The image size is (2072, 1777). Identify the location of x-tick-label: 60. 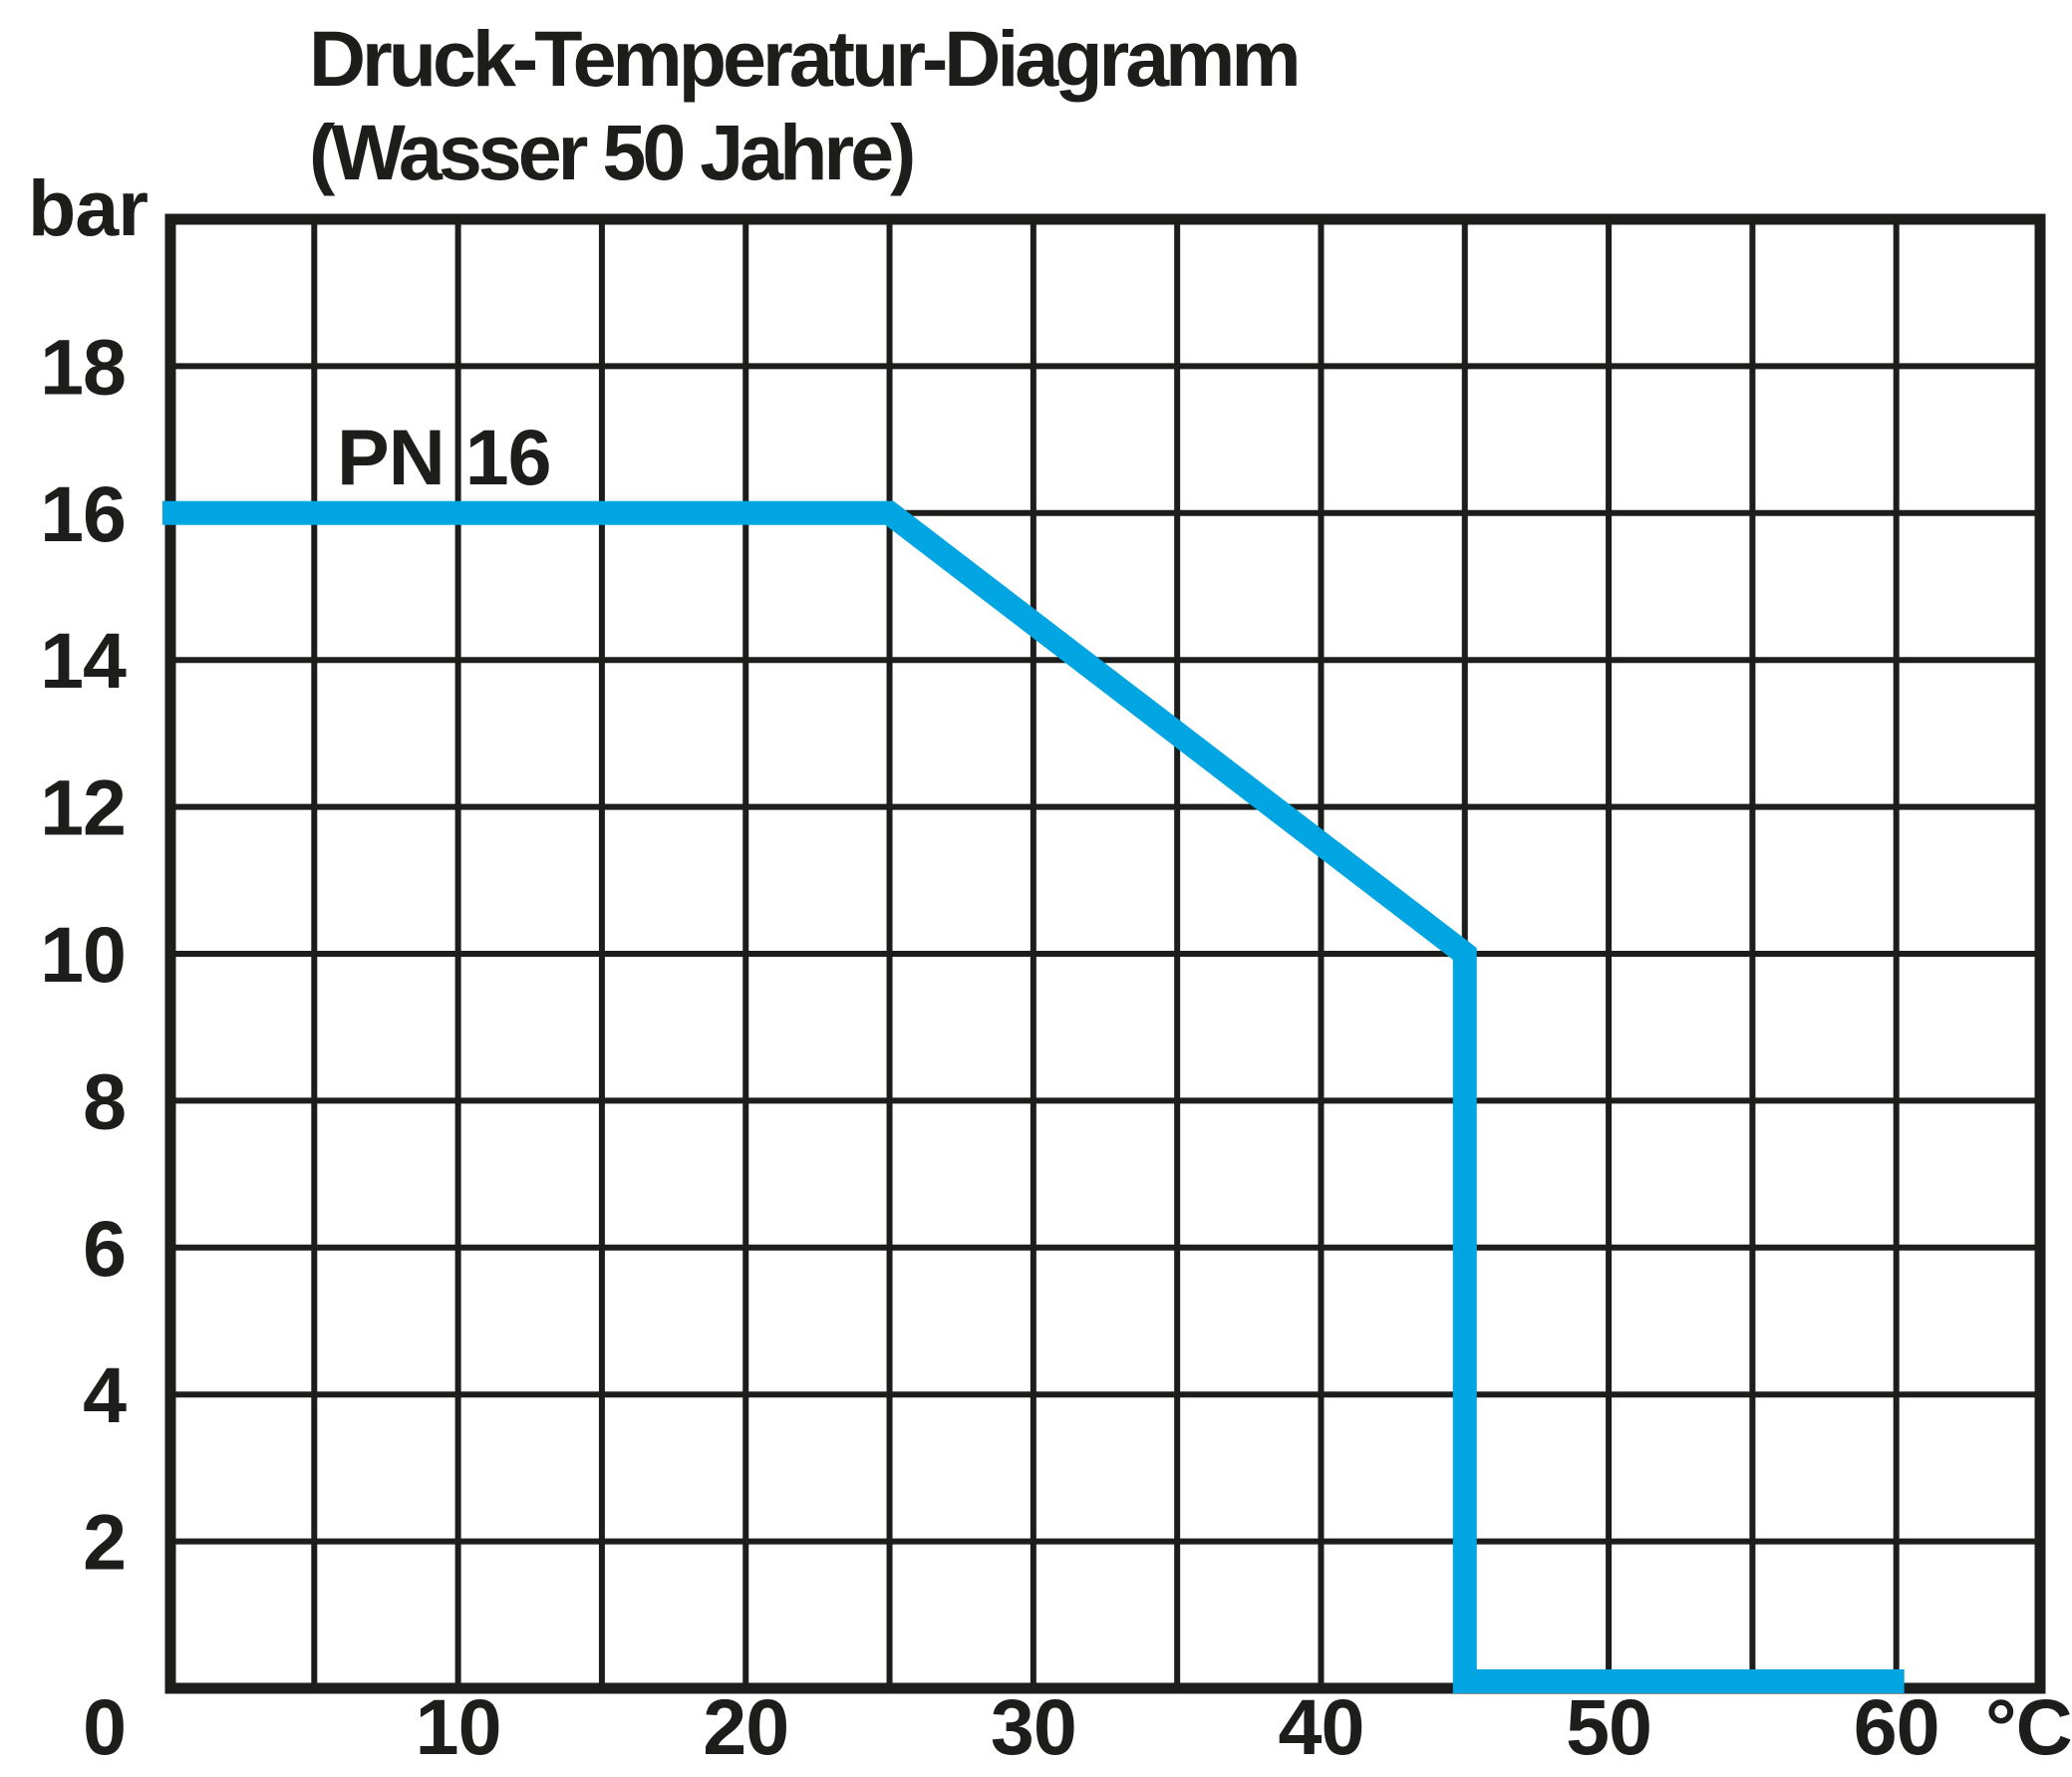
(1896, 1726).